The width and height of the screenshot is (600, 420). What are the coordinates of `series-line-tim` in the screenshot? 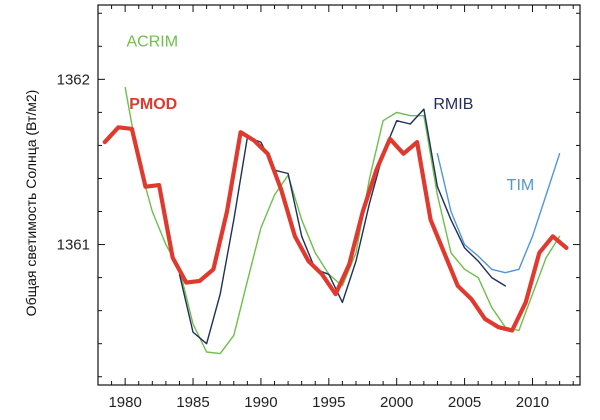 It's located at (498, 213).